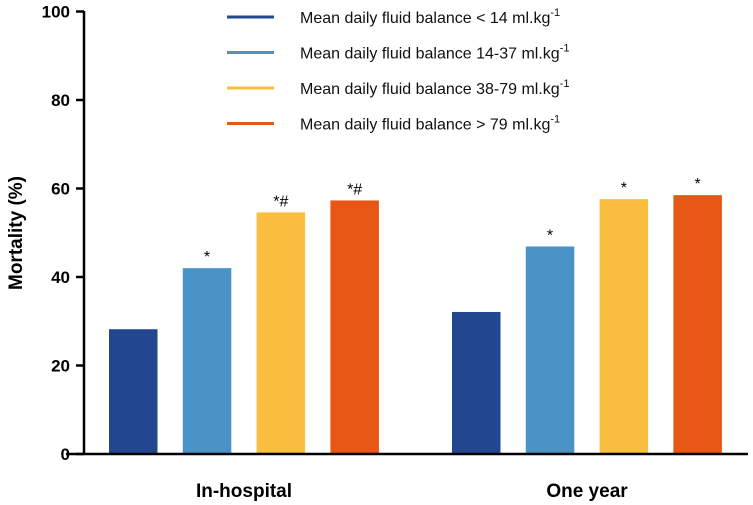 Image resolution: width=753 pixels, height=505 pixels. I want to click on legend-label-text: Mean daily fluid balance > 79 ml.kg, so click(425, 125).